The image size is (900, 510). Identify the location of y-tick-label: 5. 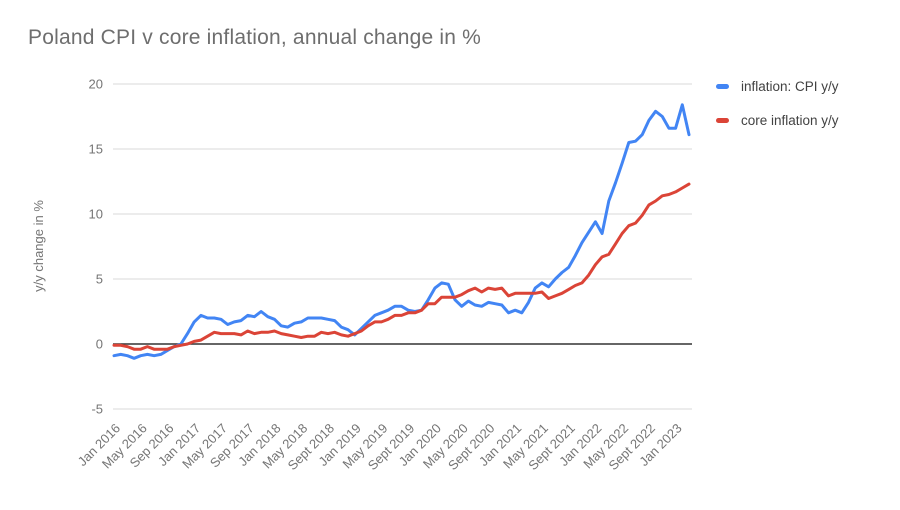
(99, 279).